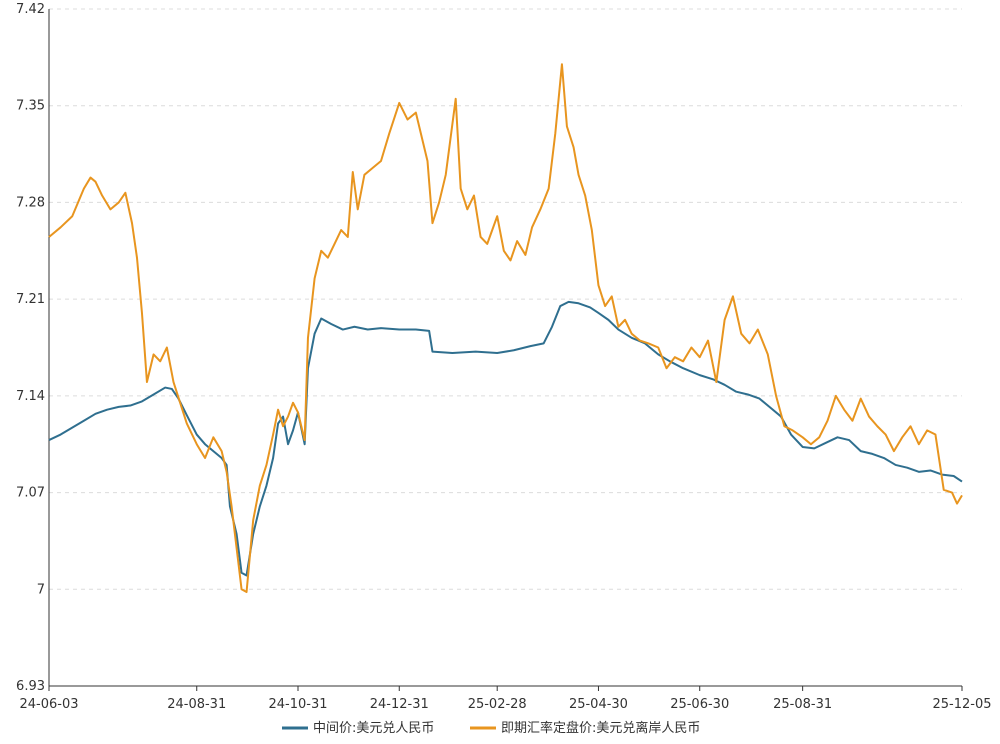 The image size is (1000, 744). What do you see at coordinates (497, 704) in the screenshot?
I see `x-tick-label: 25-02-28` at bounding box center [497, 704].